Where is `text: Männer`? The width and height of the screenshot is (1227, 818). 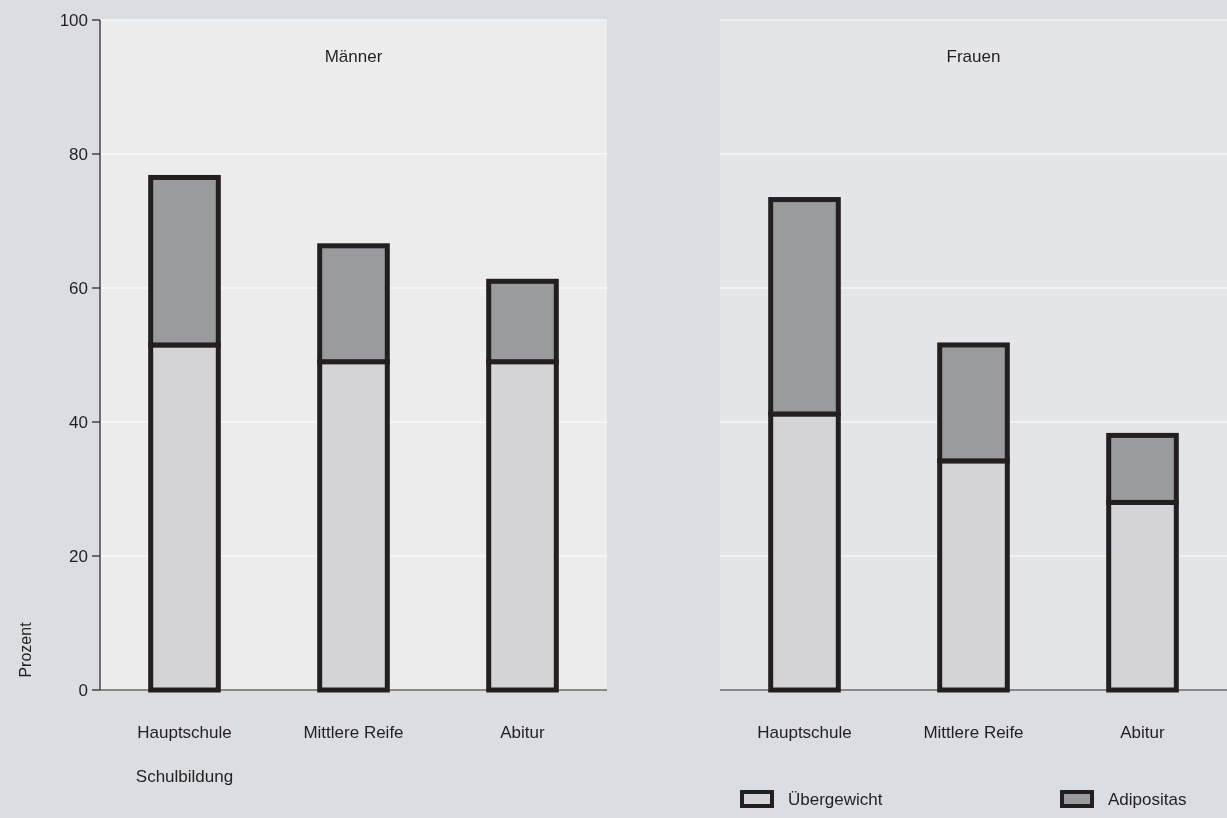
text: Männer is located at coordinates (353, 56).